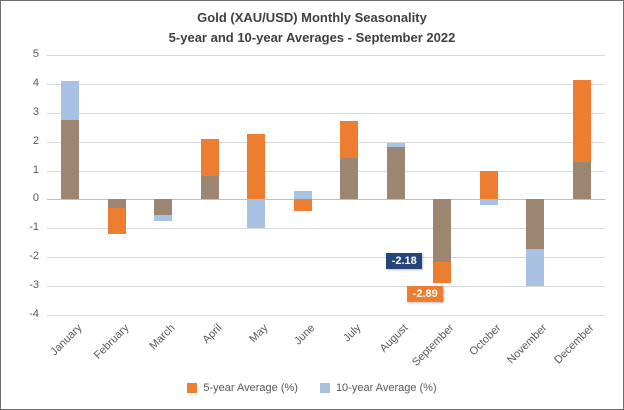 This screenshot has height=410, width=624. Describe the element at coordinates (34, 256) in the screenshot. I see `y-axis-tick-label: -2` at that location.